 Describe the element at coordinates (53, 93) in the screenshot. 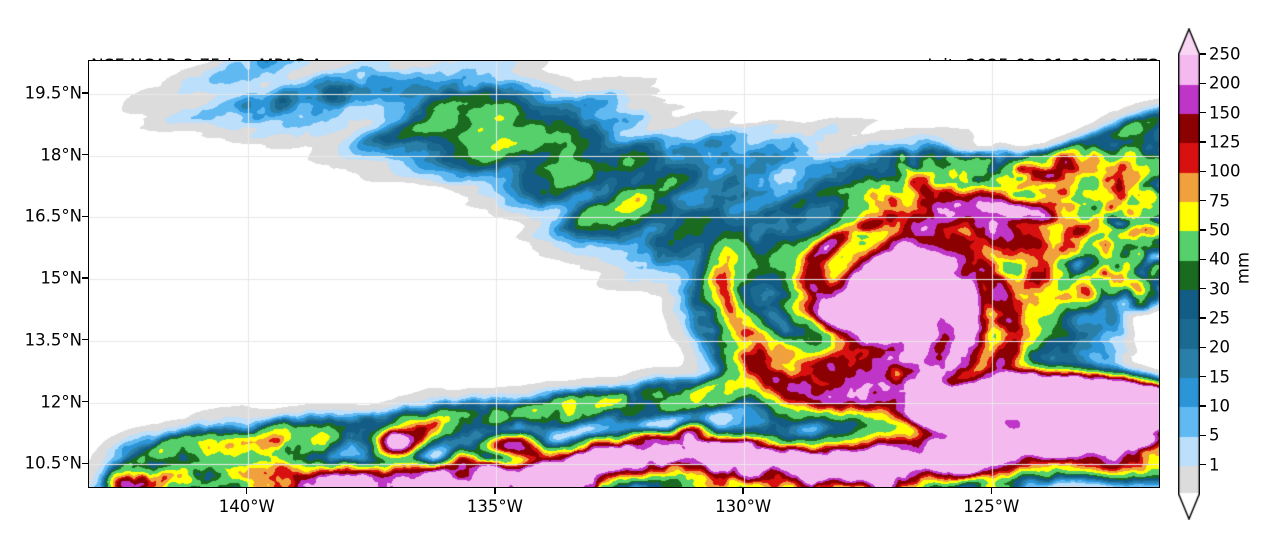

I see `ytick-label: 19.5°N` at that location.